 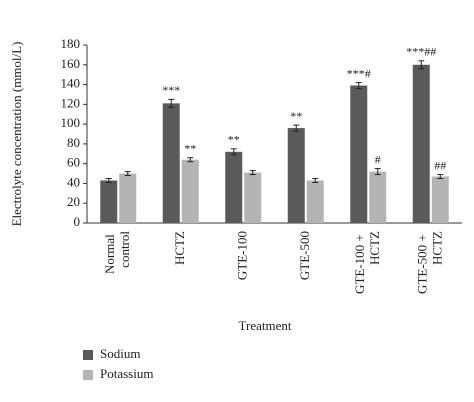 What do you see at coordinates (73, 162) in the screenshot?
I see `y-tick-label: 60` at bounding box center [73, 162].